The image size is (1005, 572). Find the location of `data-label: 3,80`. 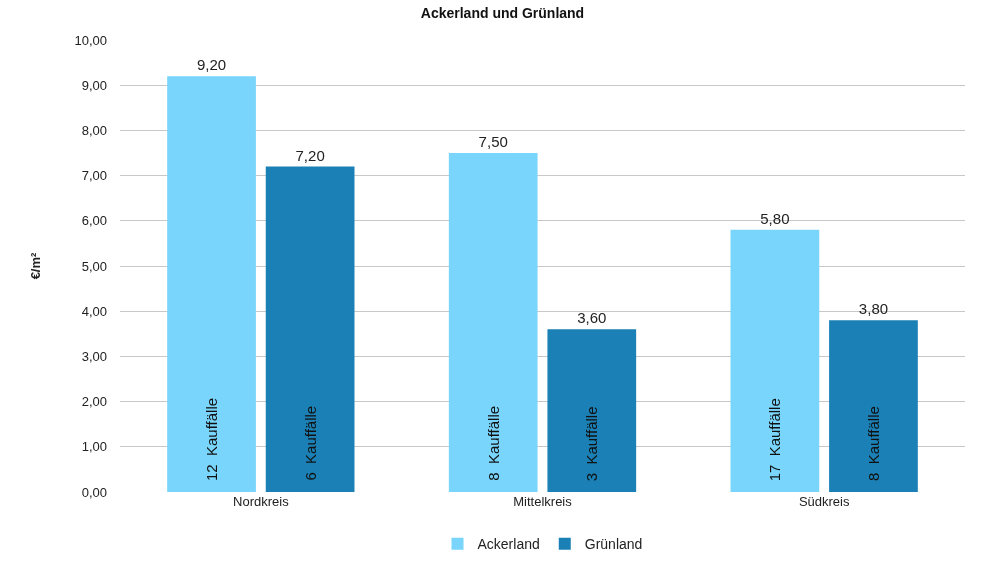

data-label: 3,80 is located at coordinates (873, 309).